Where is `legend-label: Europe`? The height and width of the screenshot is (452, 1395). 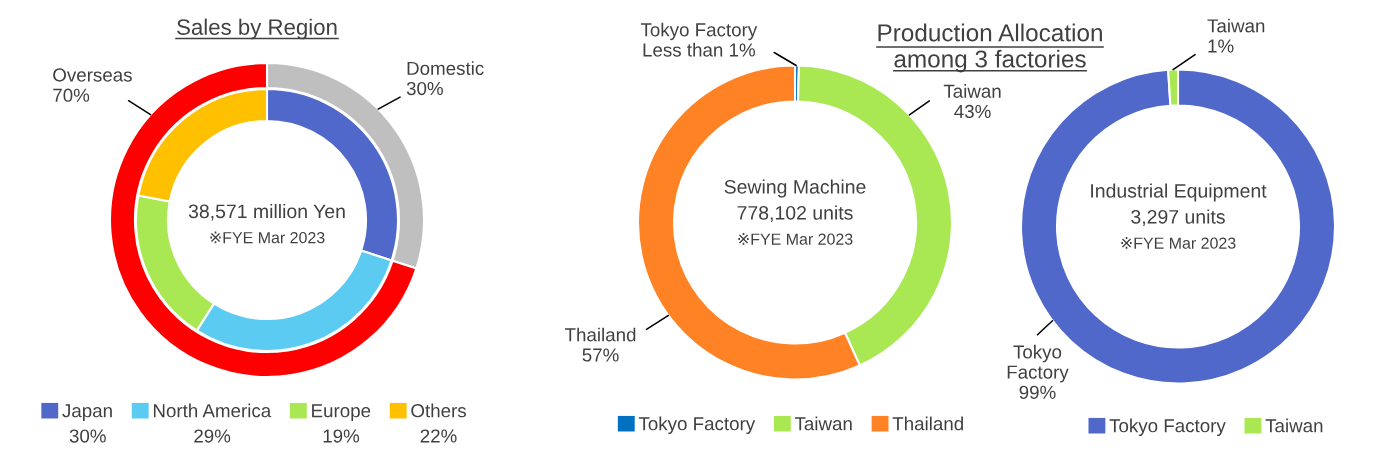 legend-label: Europe is located at coordinates (341, 413).